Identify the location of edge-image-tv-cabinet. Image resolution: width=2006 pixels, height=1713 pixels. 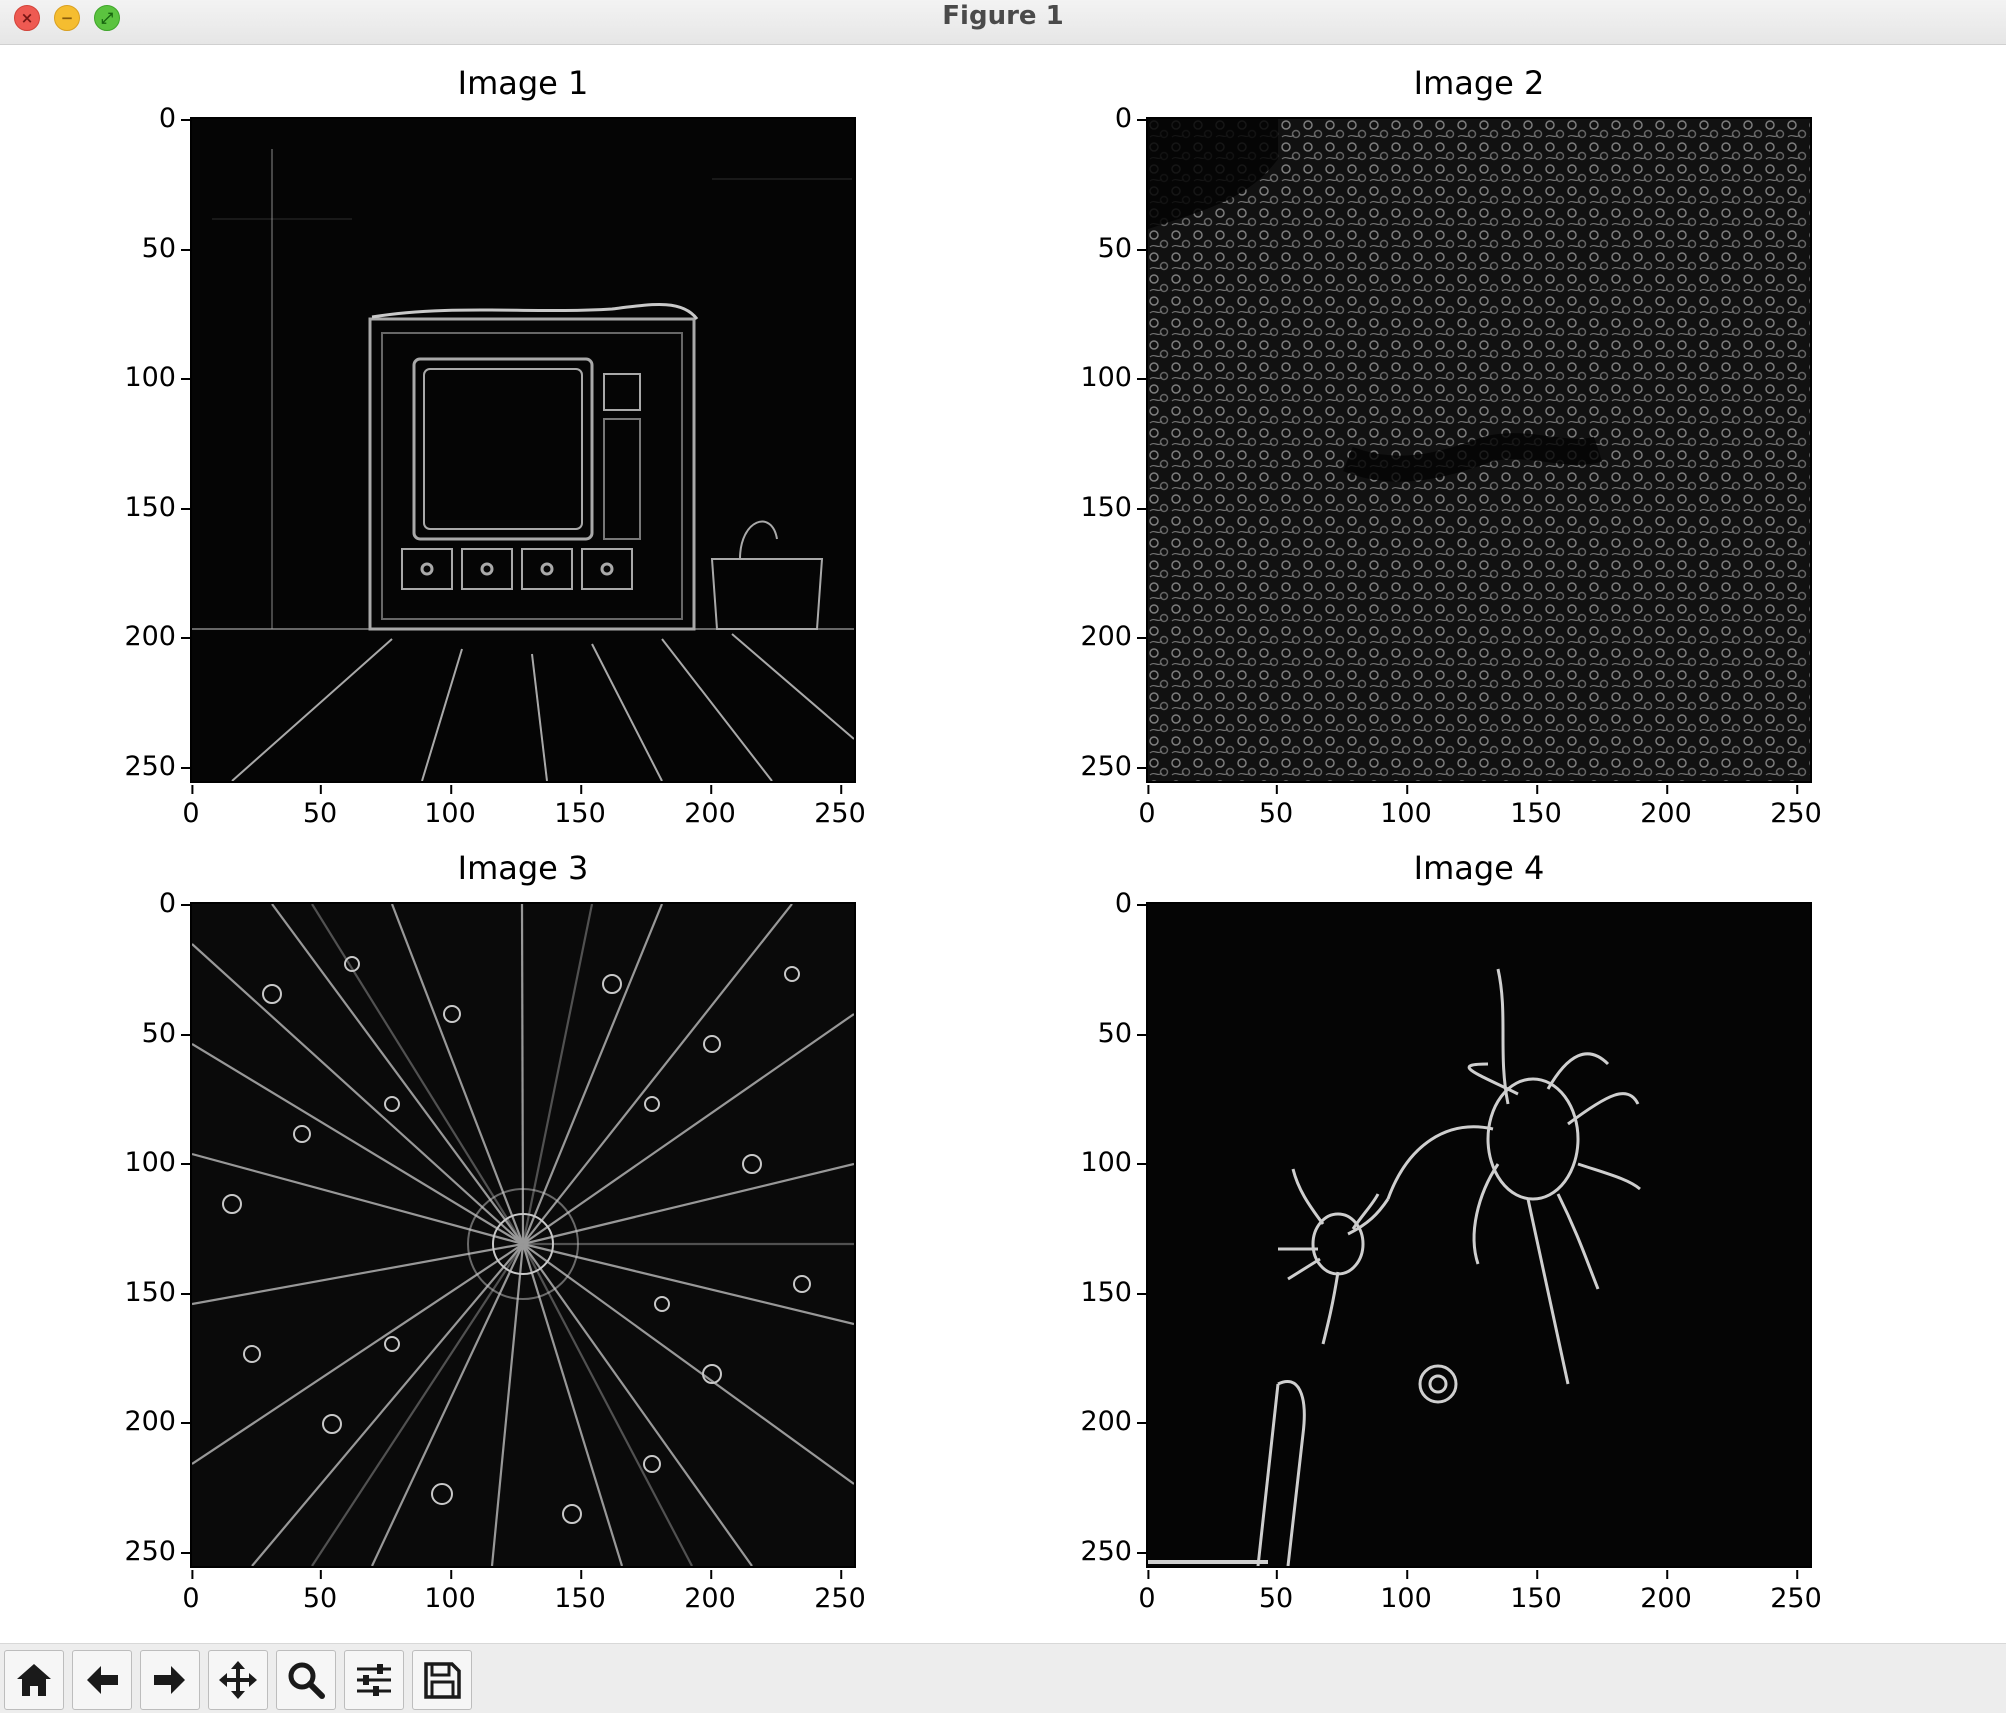
(523, 465).